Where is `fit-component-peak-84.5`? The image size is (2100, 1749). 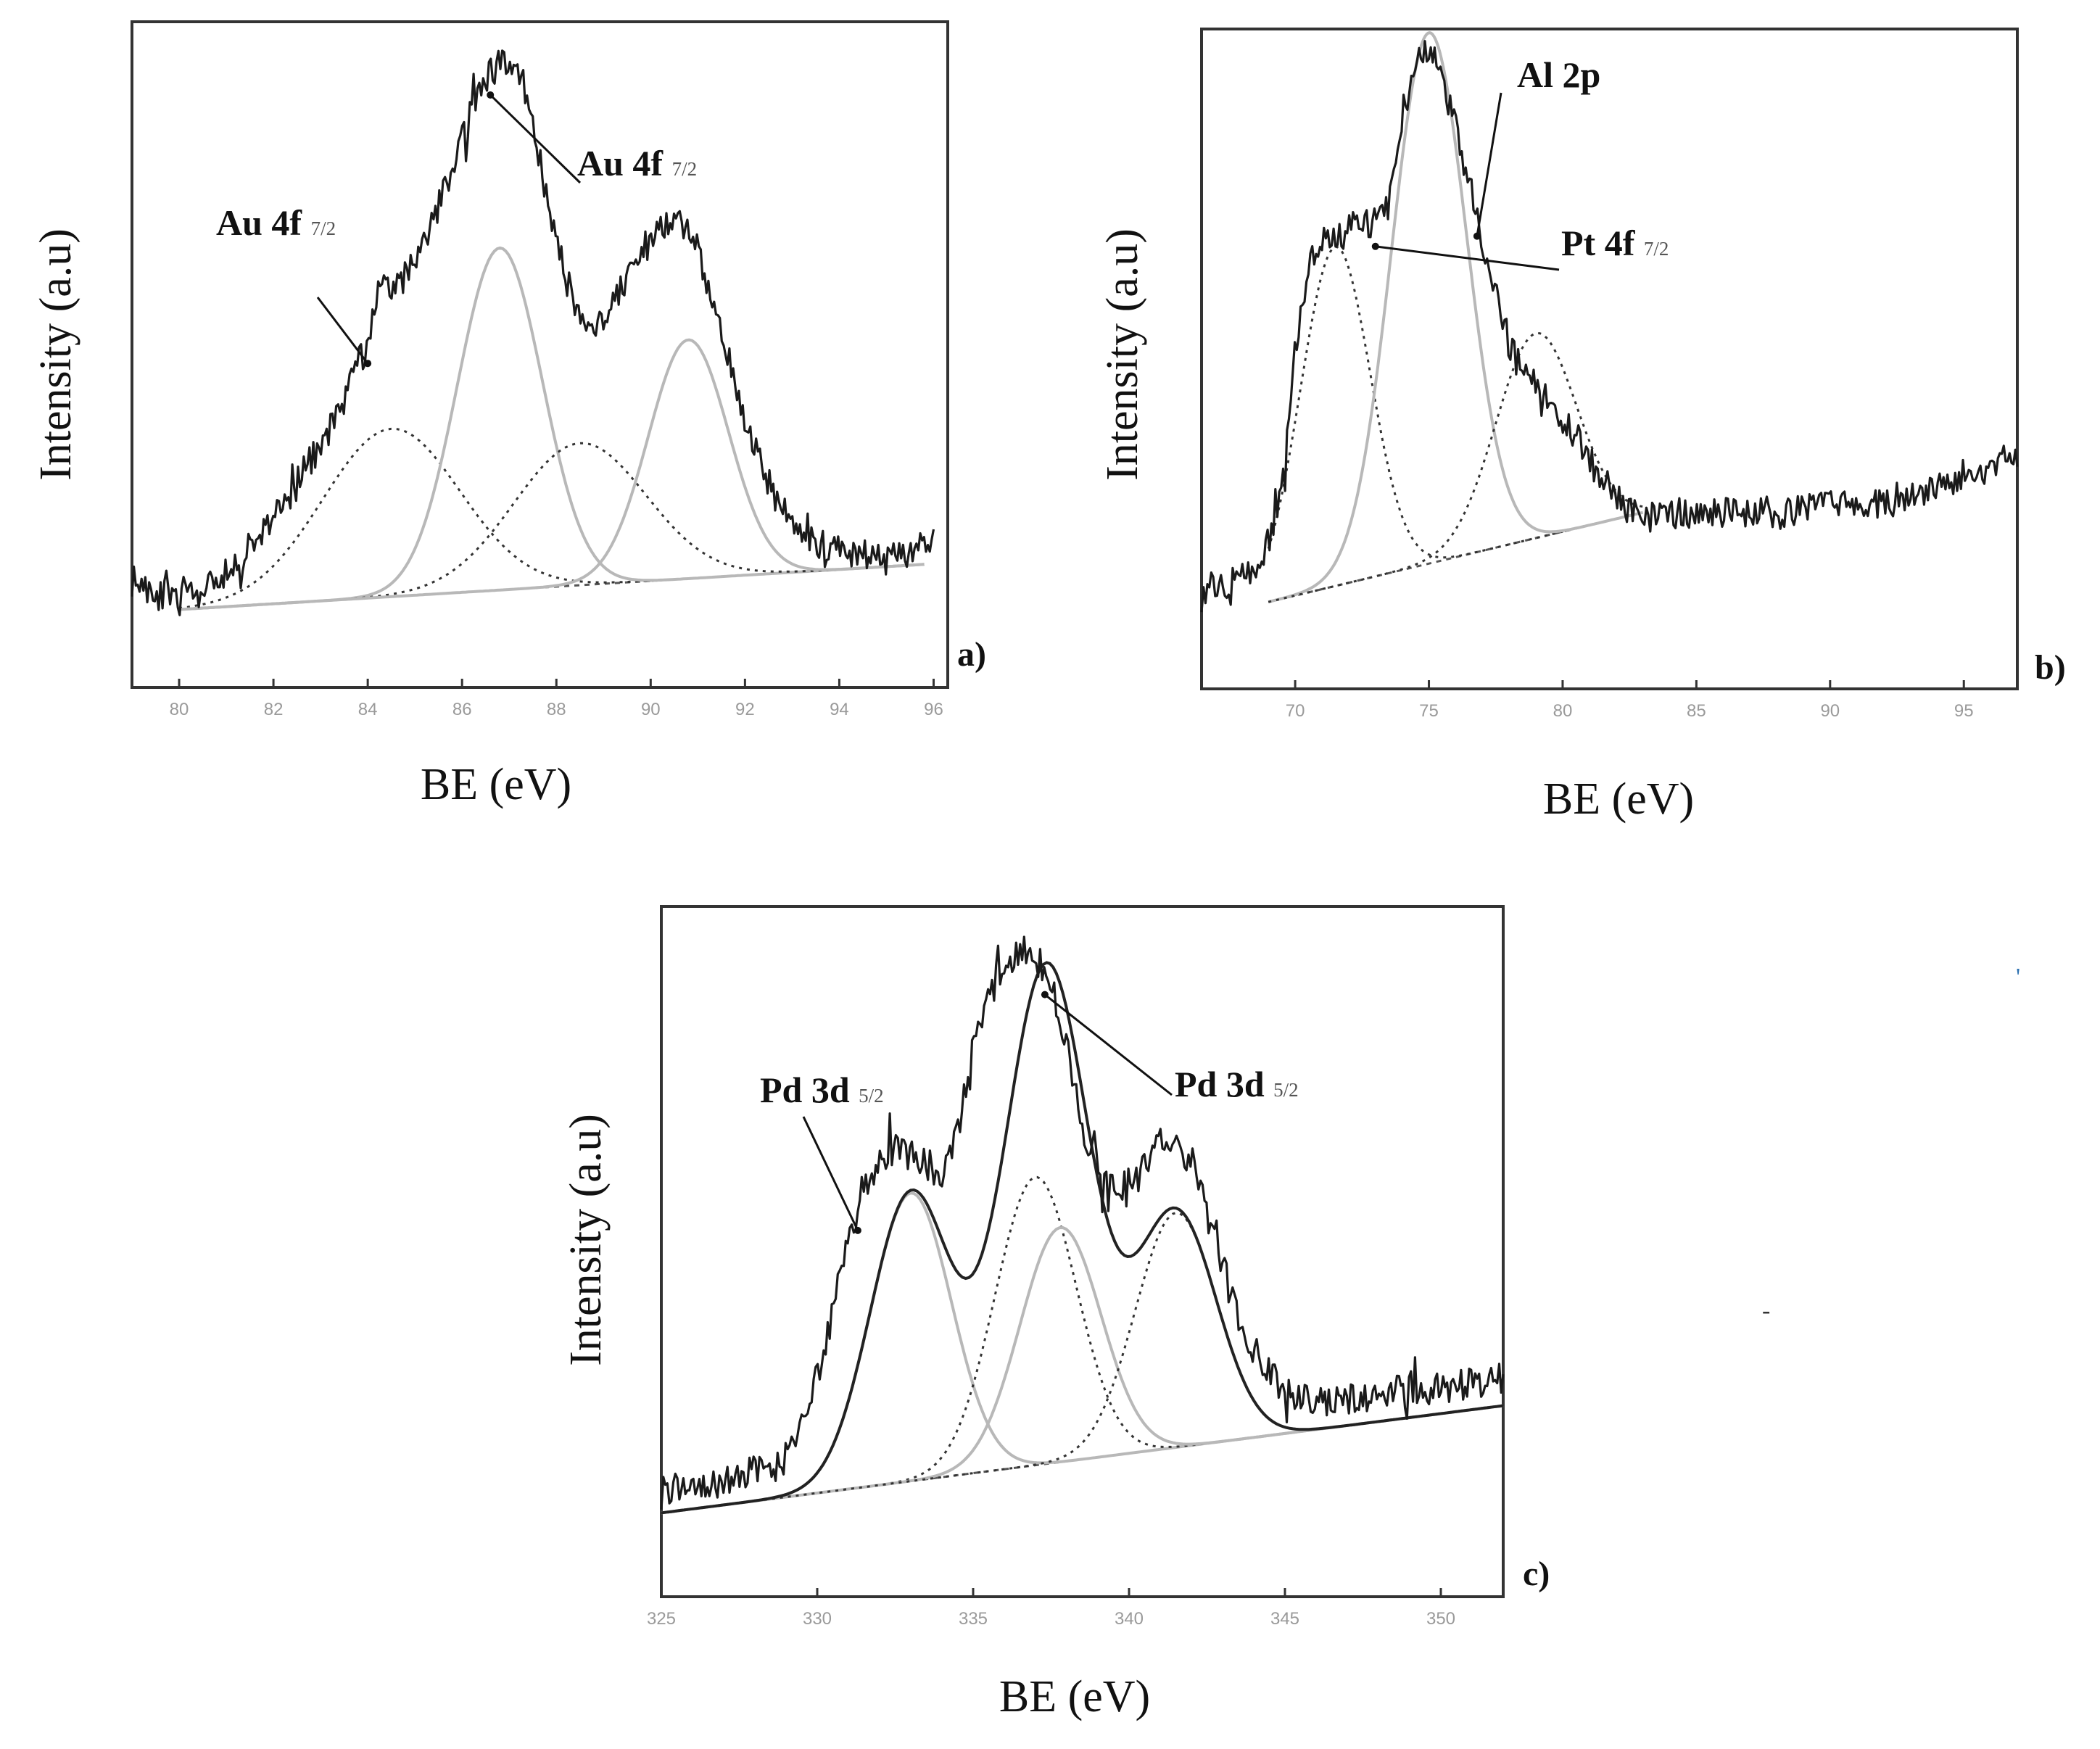
fit-component-peak-84.5 is located at coordinates (551, 518).